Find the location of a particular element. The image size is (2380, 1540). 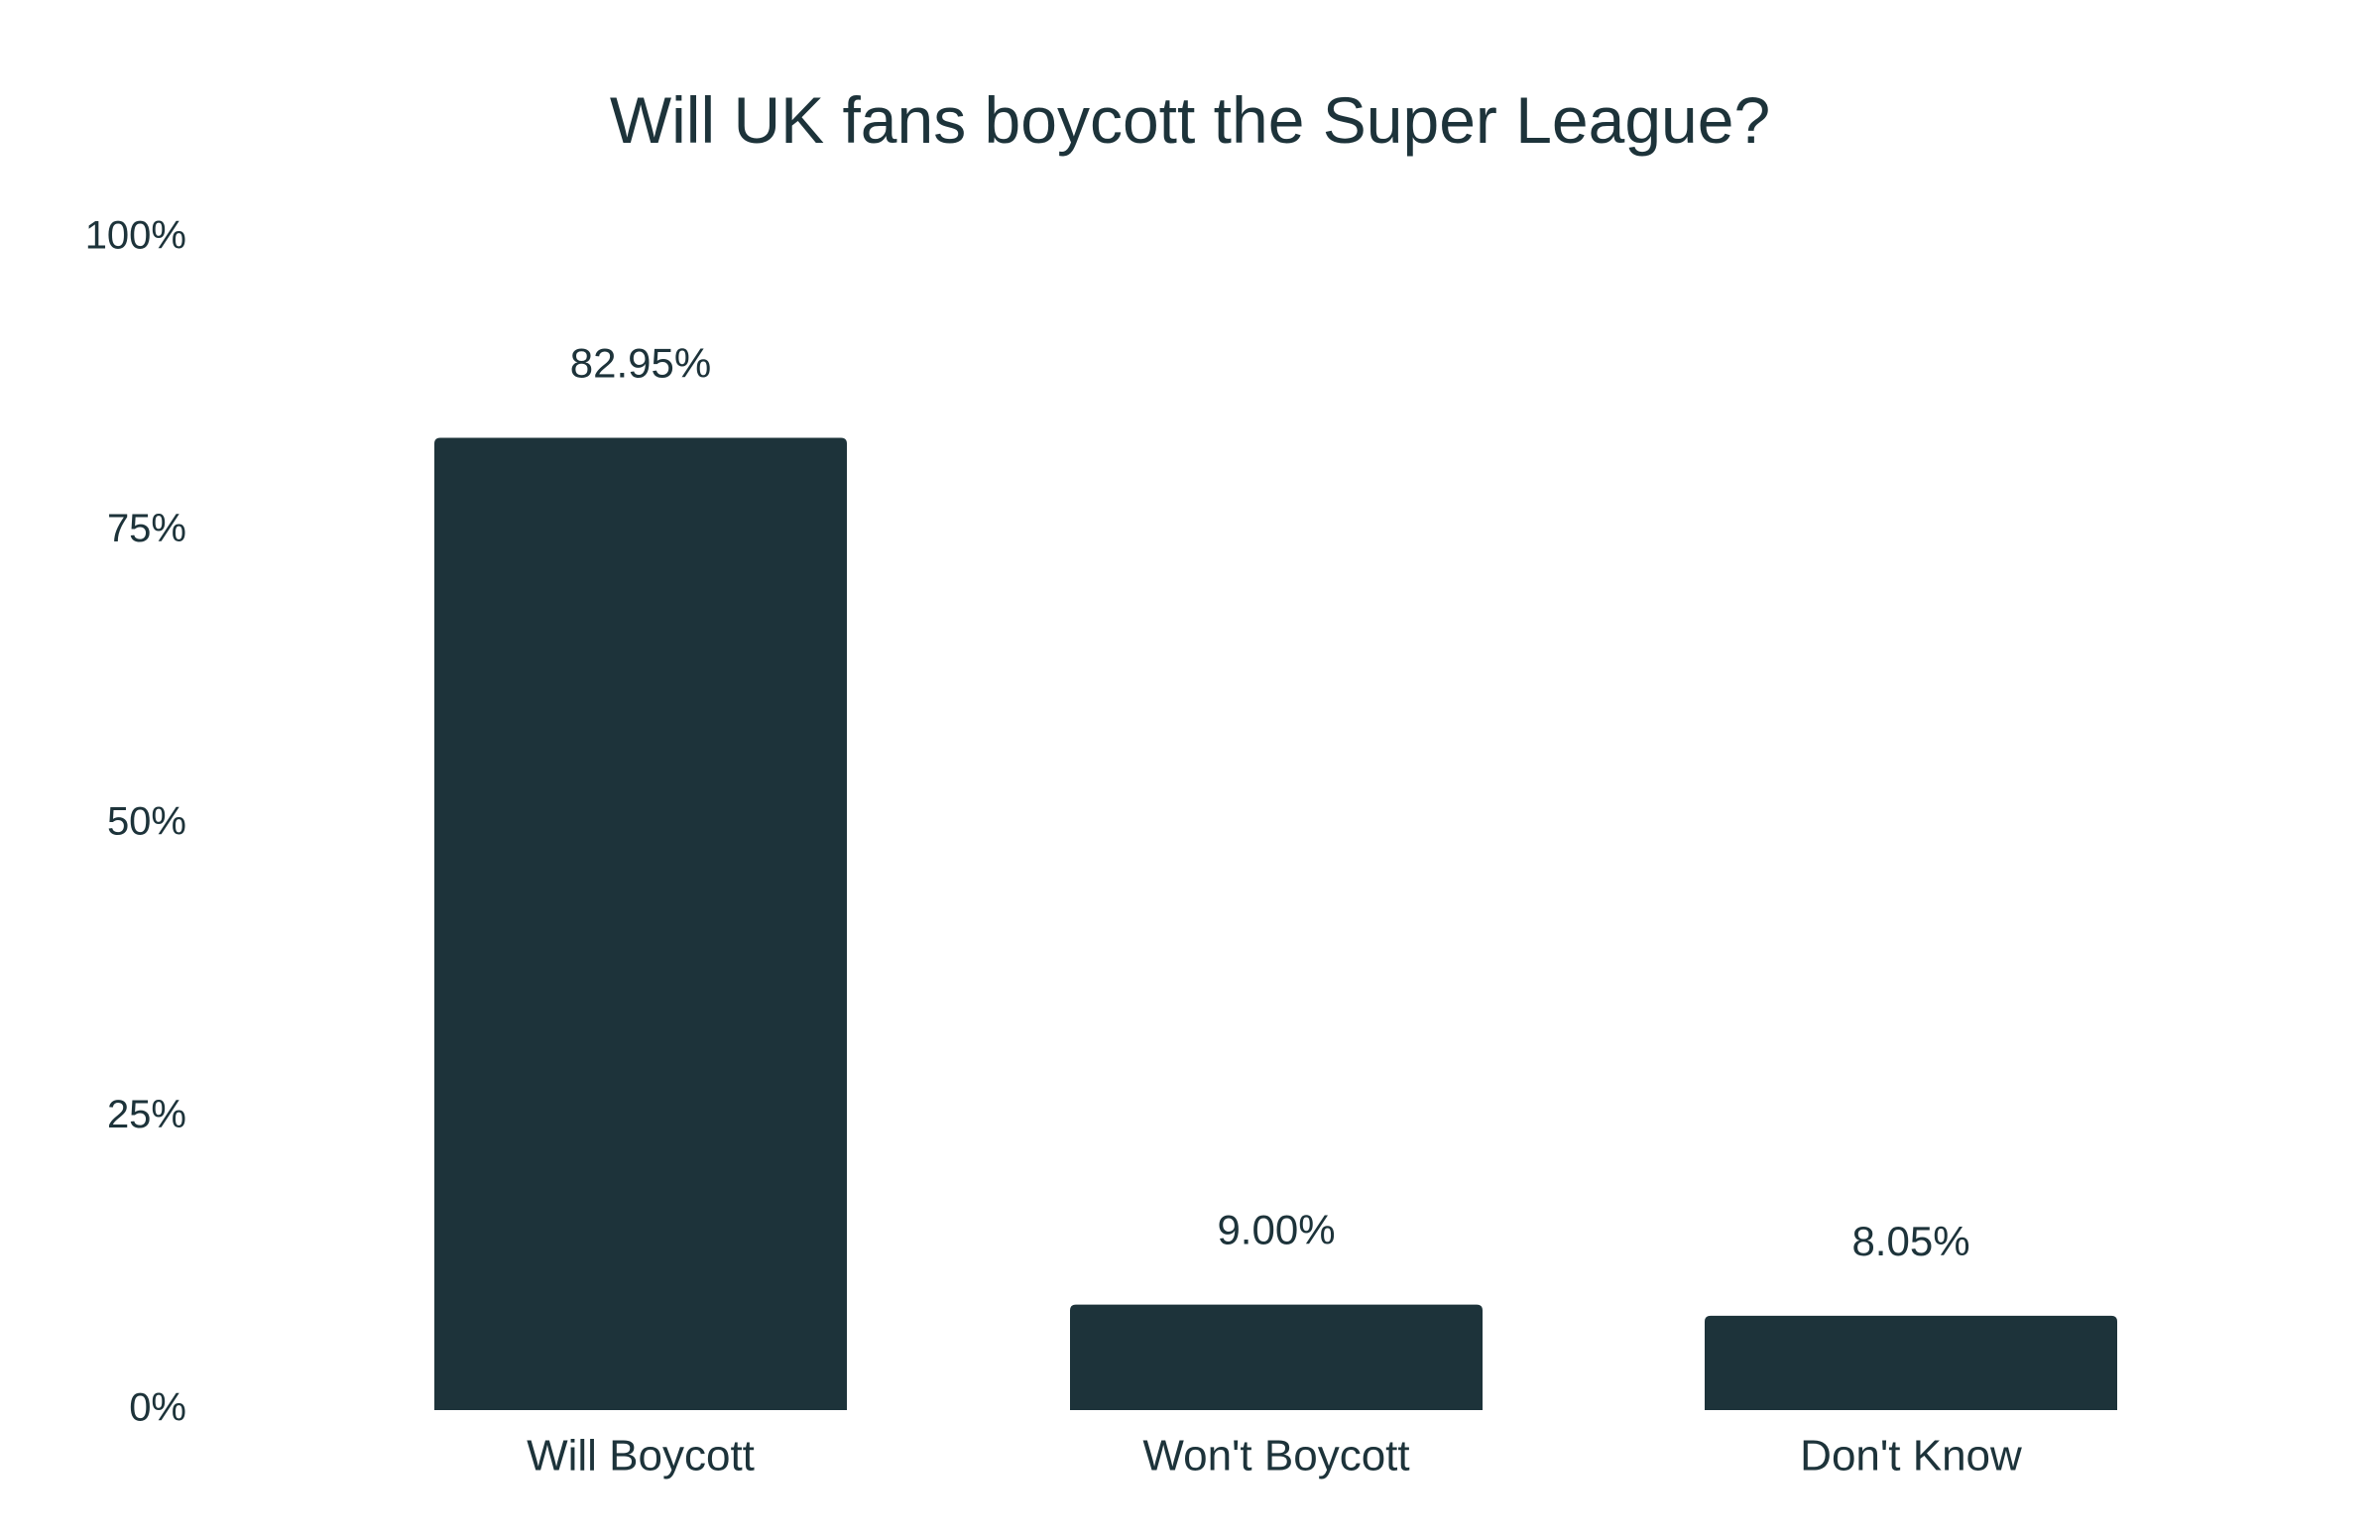

data-label: 8.05% is located at coordinates (1910, 1241).